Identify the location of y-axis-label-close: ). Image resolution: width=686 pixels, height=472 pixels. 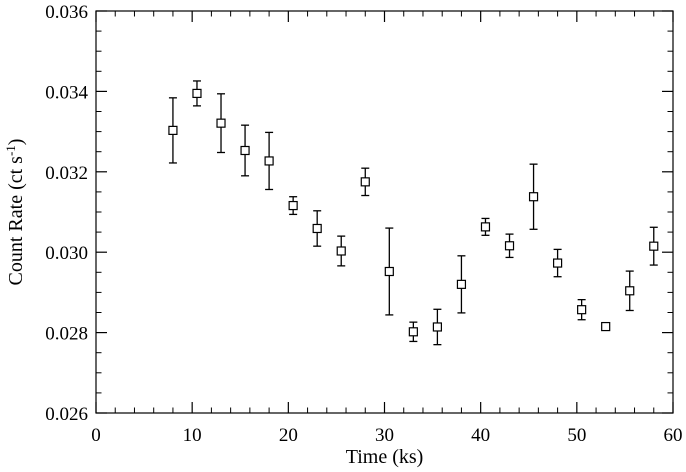
(16, 142).